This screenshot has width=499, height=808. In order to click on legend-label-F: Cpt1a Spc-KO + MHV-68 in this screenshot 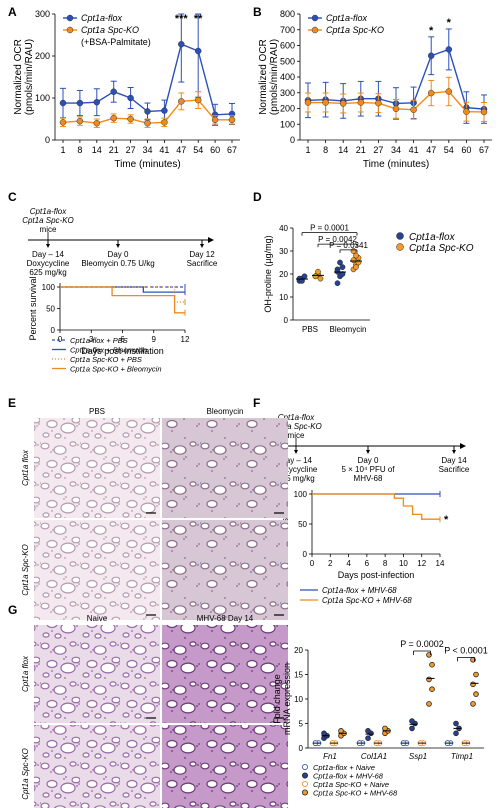, I will do `click(367, 600)`.